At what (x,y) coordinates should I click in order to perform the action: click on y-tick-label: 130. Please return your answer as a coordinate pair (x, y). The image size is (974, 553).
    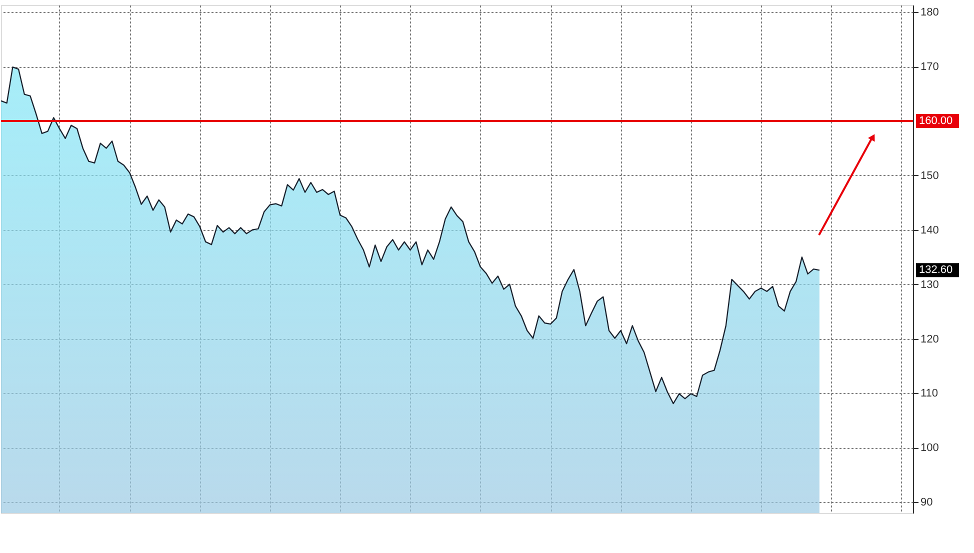
    Looking at the image, I should click on (929, 284).